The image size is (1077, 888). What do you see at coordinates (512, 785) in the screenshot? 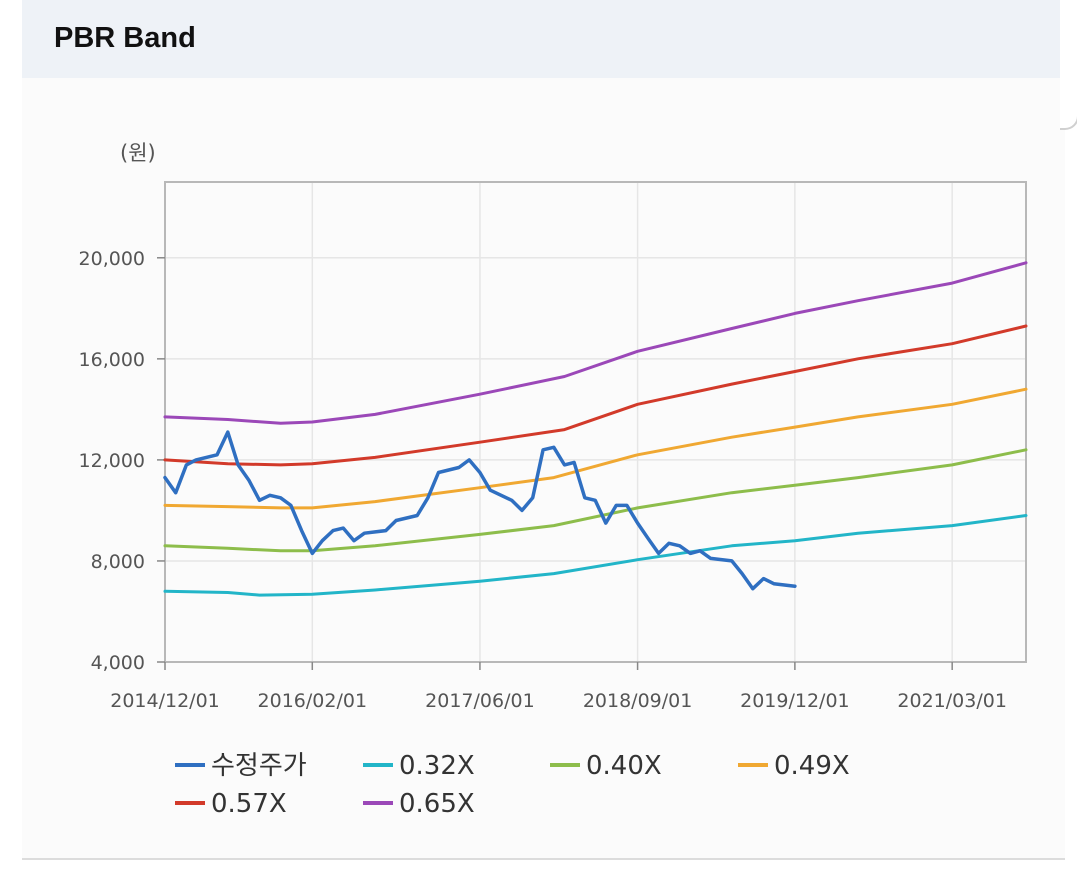
I see `legend: 수정주가 0.32X 0.40X 0.49X 0.57X 0.65X` at bounding box center [512, 785].